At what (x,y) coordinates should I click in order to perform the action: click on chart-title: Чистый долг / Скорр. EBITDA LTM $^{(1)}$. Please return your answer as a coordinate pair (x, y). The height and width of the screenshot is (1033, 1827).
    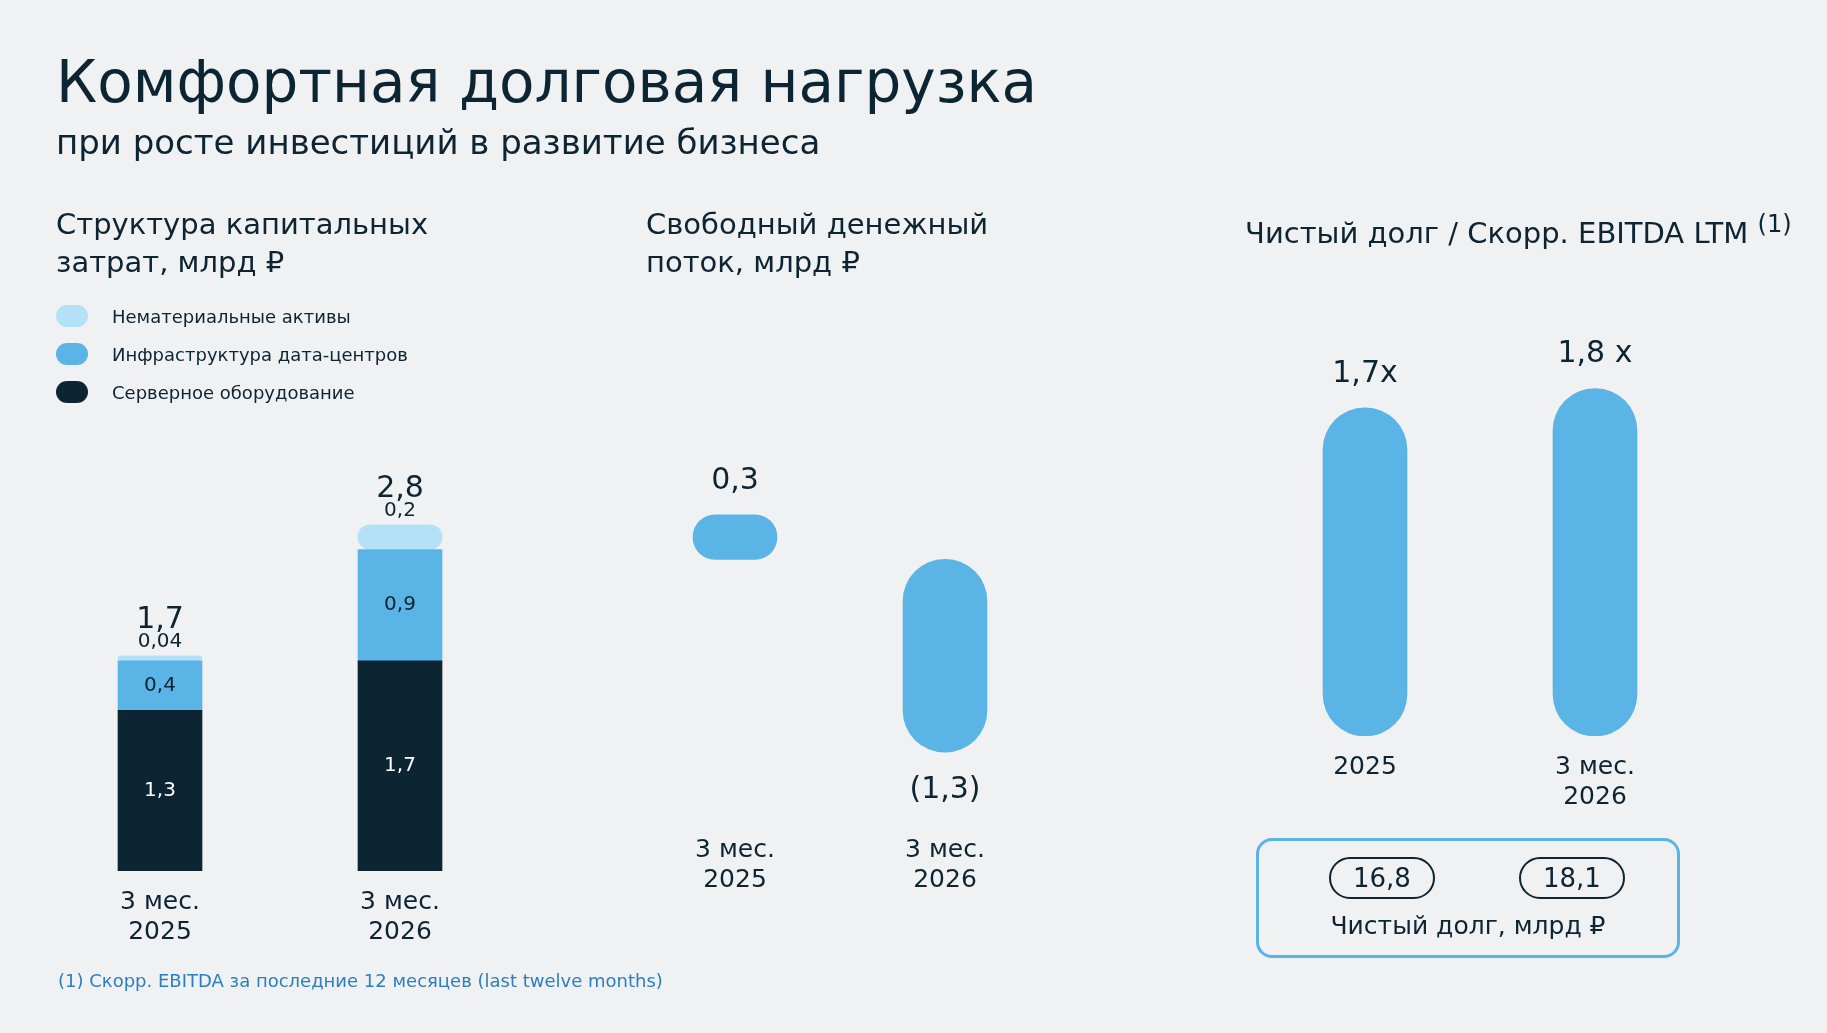
    Looking at the image, I should click on (1519, 230).